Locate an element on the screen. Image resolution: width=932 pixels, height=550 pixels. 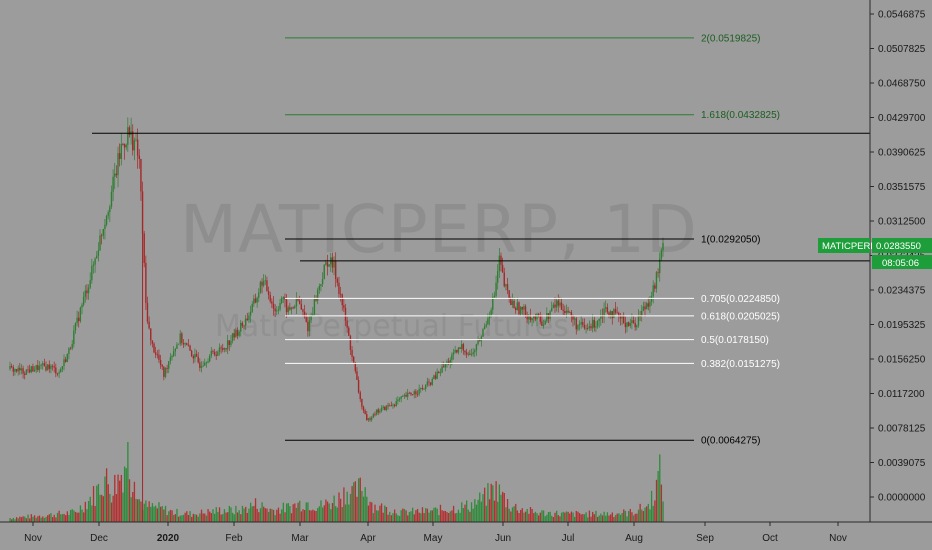
watermark-subtitle: Matic Perpetual Futures is located at coordinates (392, 326).